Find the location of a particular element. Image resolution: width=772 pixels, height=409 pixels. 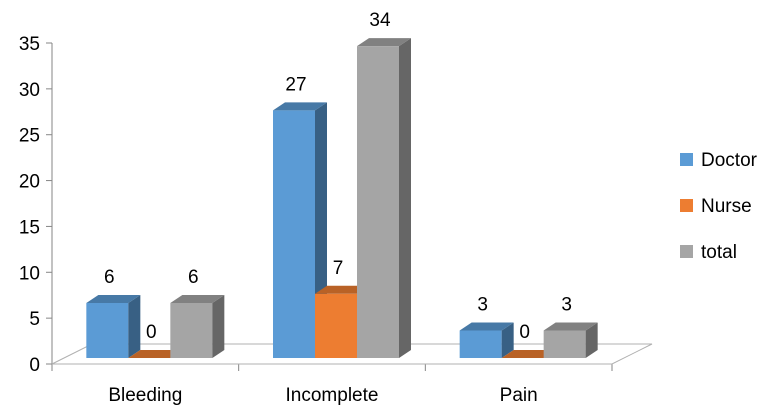

bar-nurse-pain is located at coordinates (528, 354).